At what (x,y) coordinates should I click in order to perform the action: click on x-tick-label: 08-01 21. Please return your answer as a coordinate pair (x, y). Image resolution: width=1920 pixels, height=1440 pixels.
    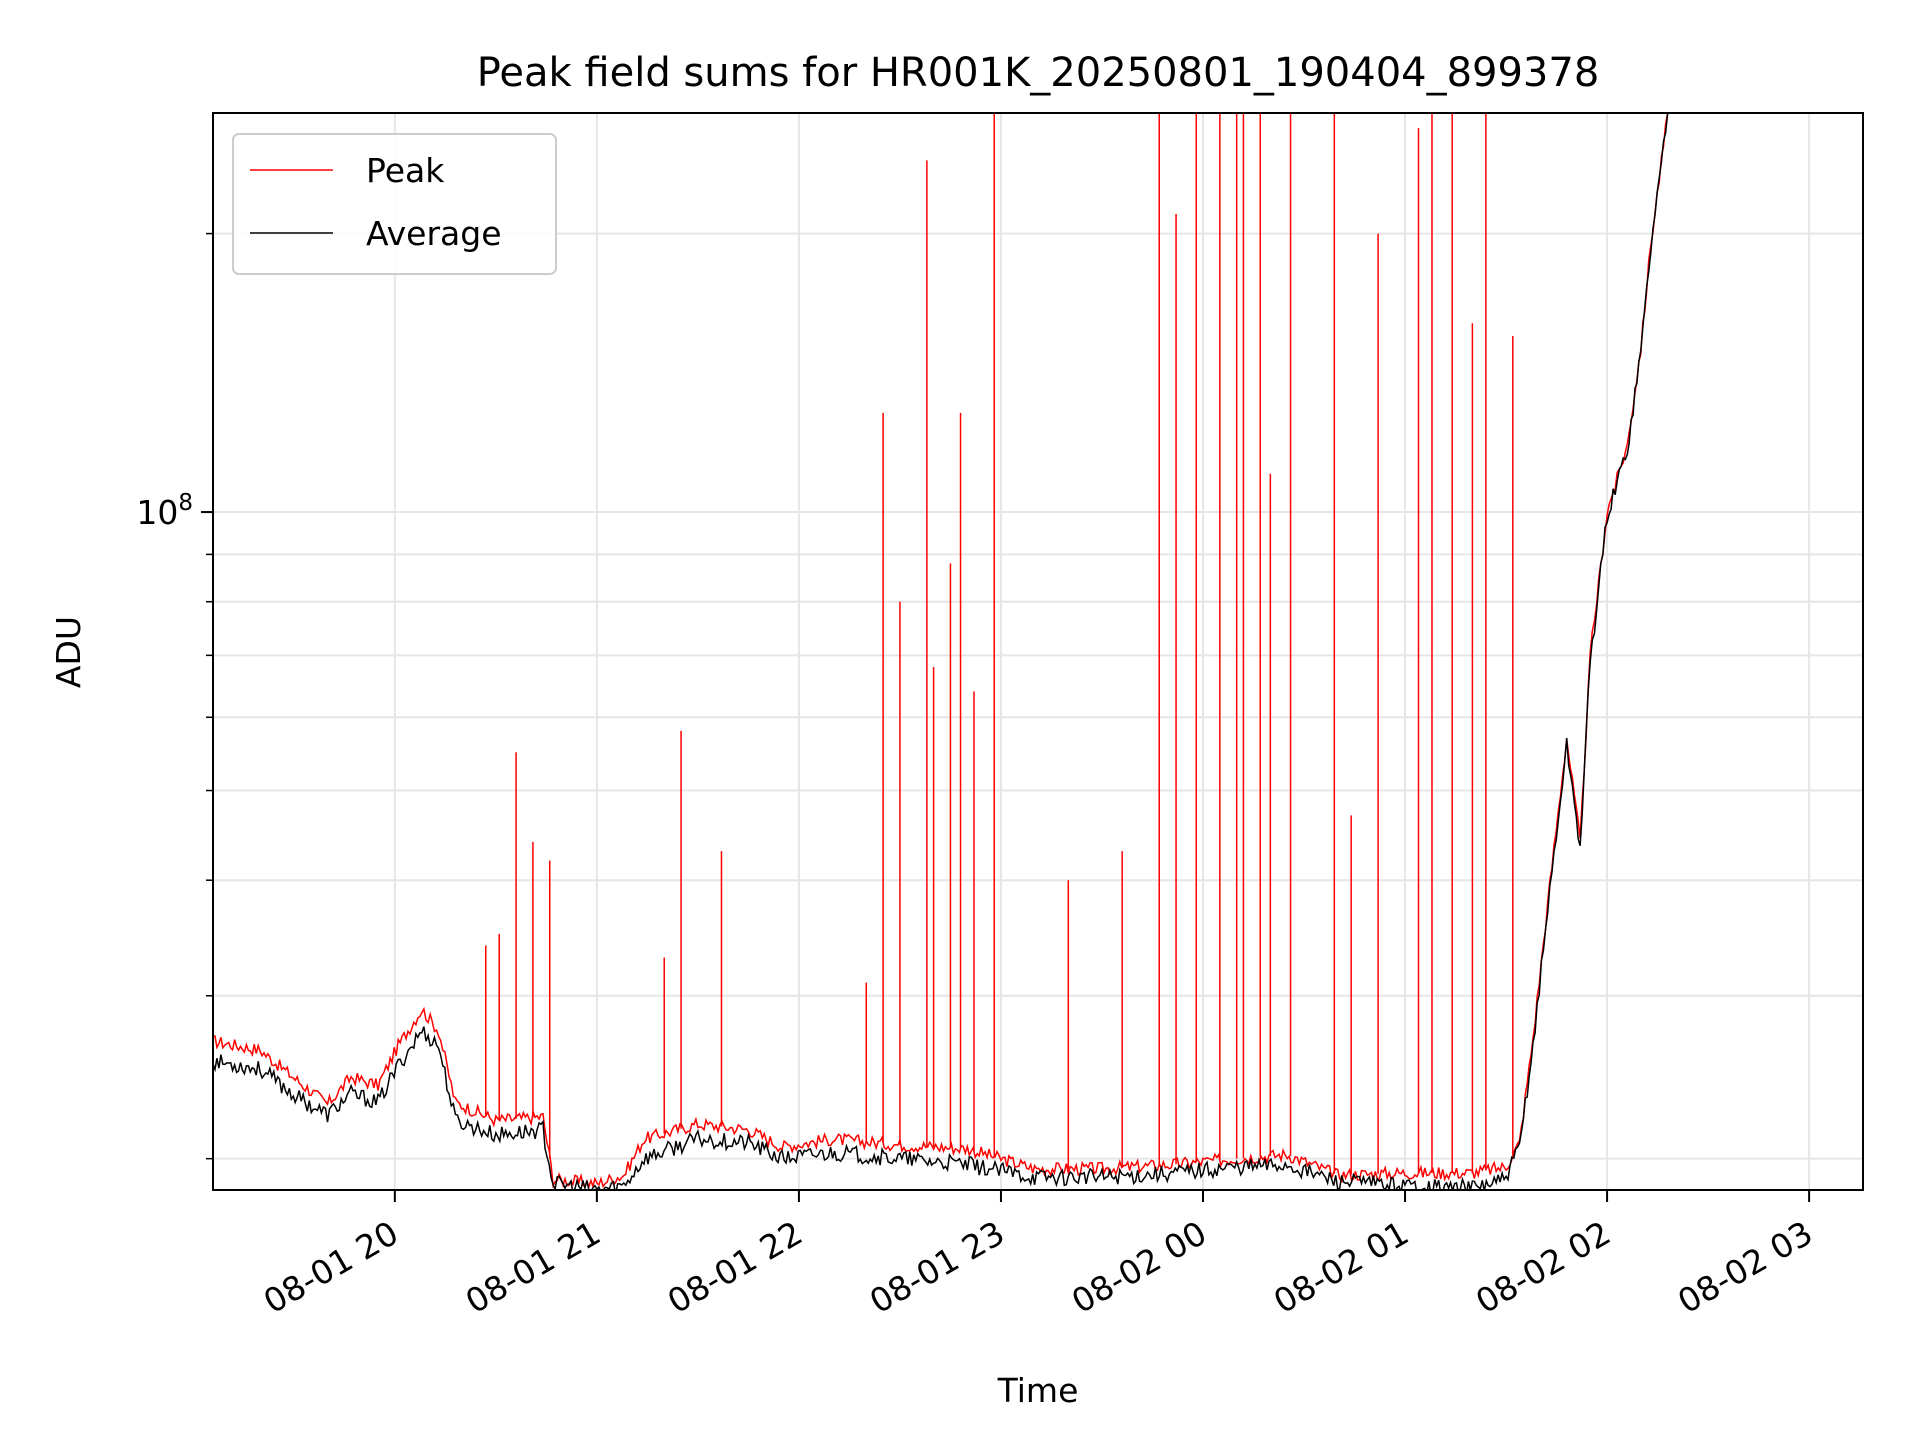
    Looking at the image, I should click on (533, 1267).